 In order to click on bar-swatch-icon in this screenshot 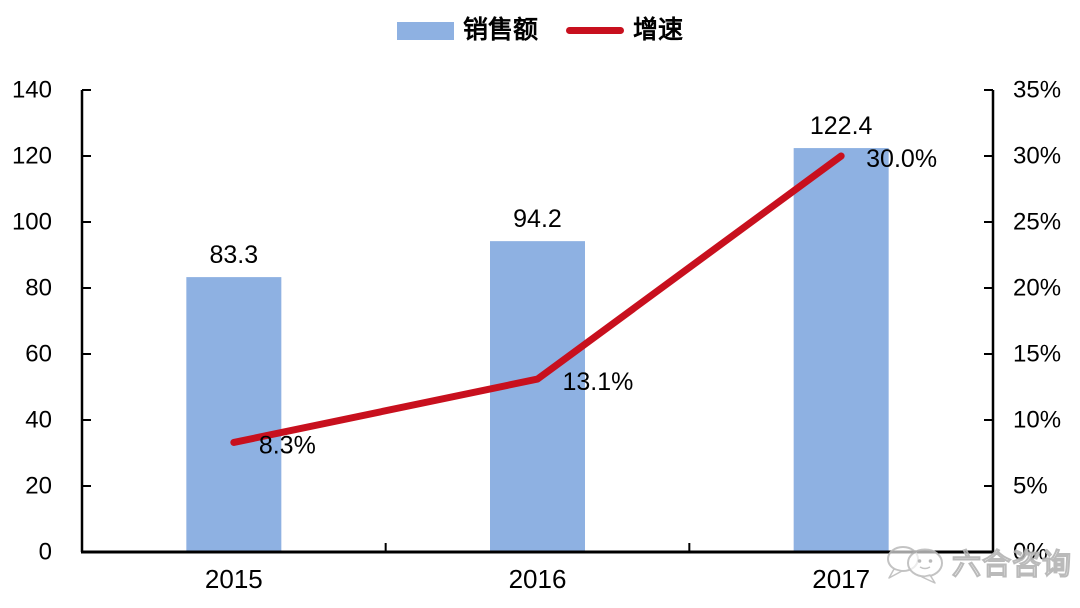, I will do `click(425, 30)`.